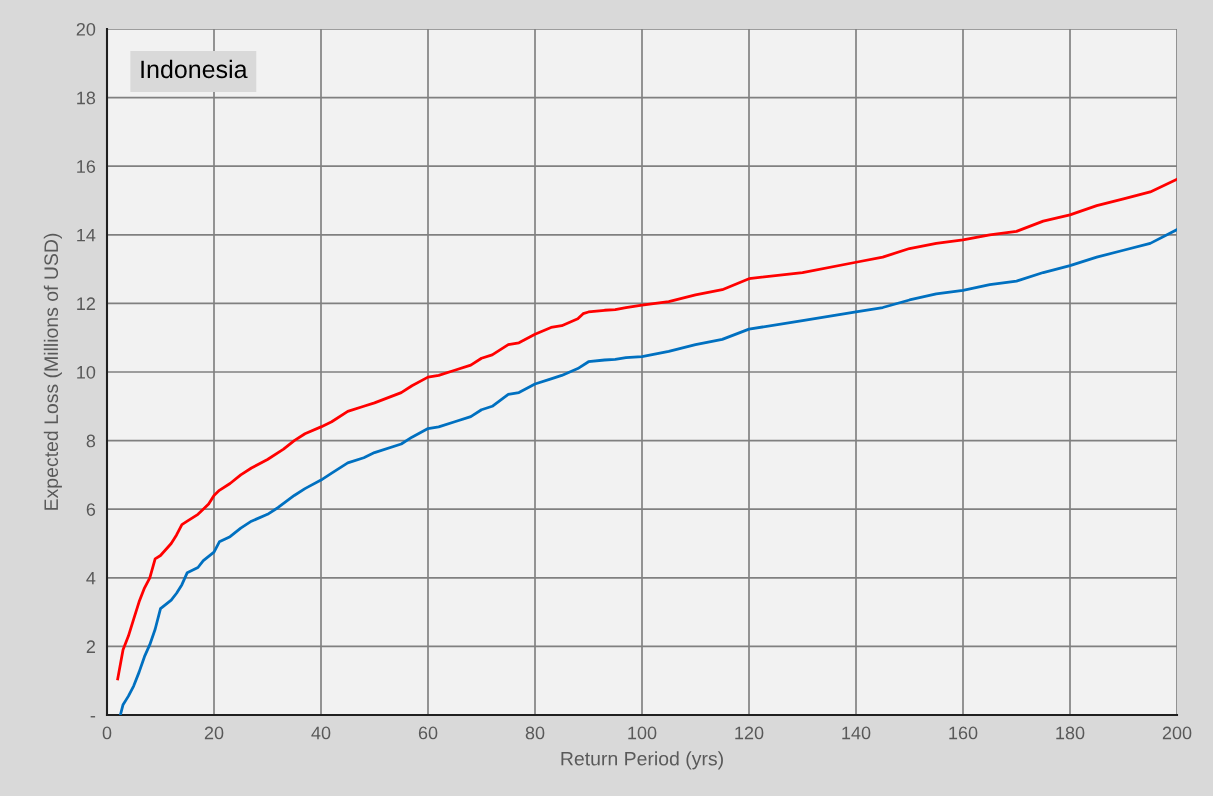  I want to click on x-tick-label: 0, so click(107, 733).